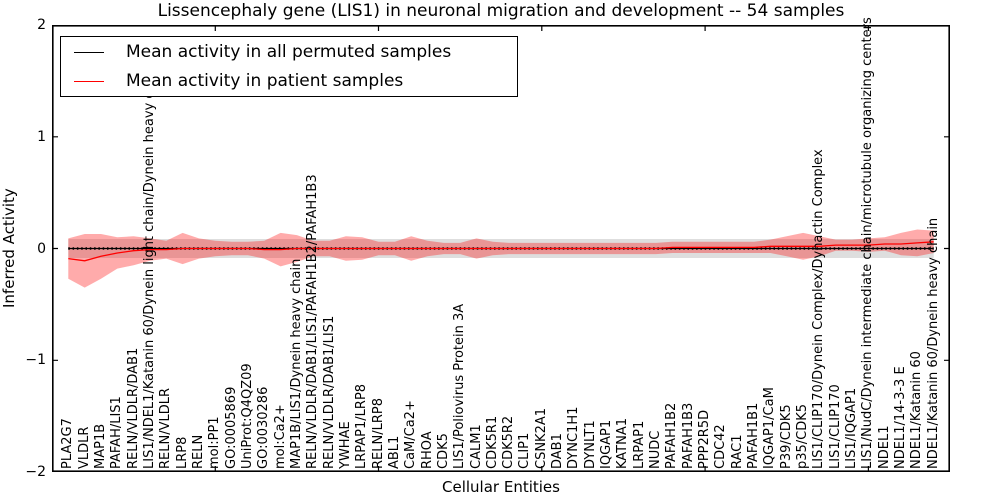 The image size is (1000, 500). Describe the element at coordinates (639, 444) in the screenshot. I see `x-category-label: LRPAP1` at that location.